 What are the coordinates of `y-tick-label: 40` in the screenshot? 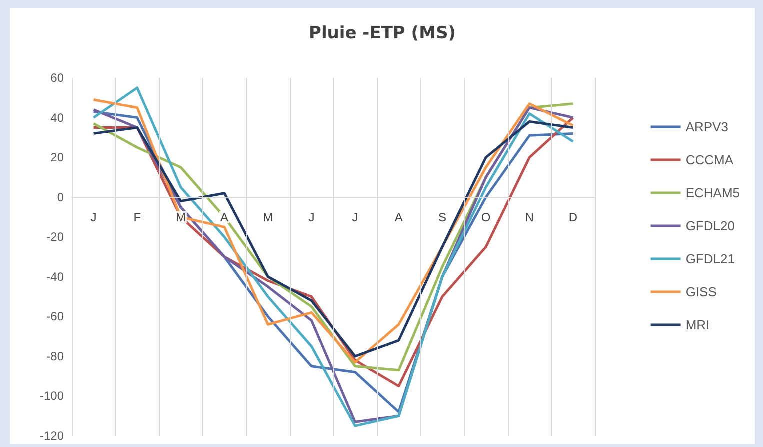 It's located at (57, 117).